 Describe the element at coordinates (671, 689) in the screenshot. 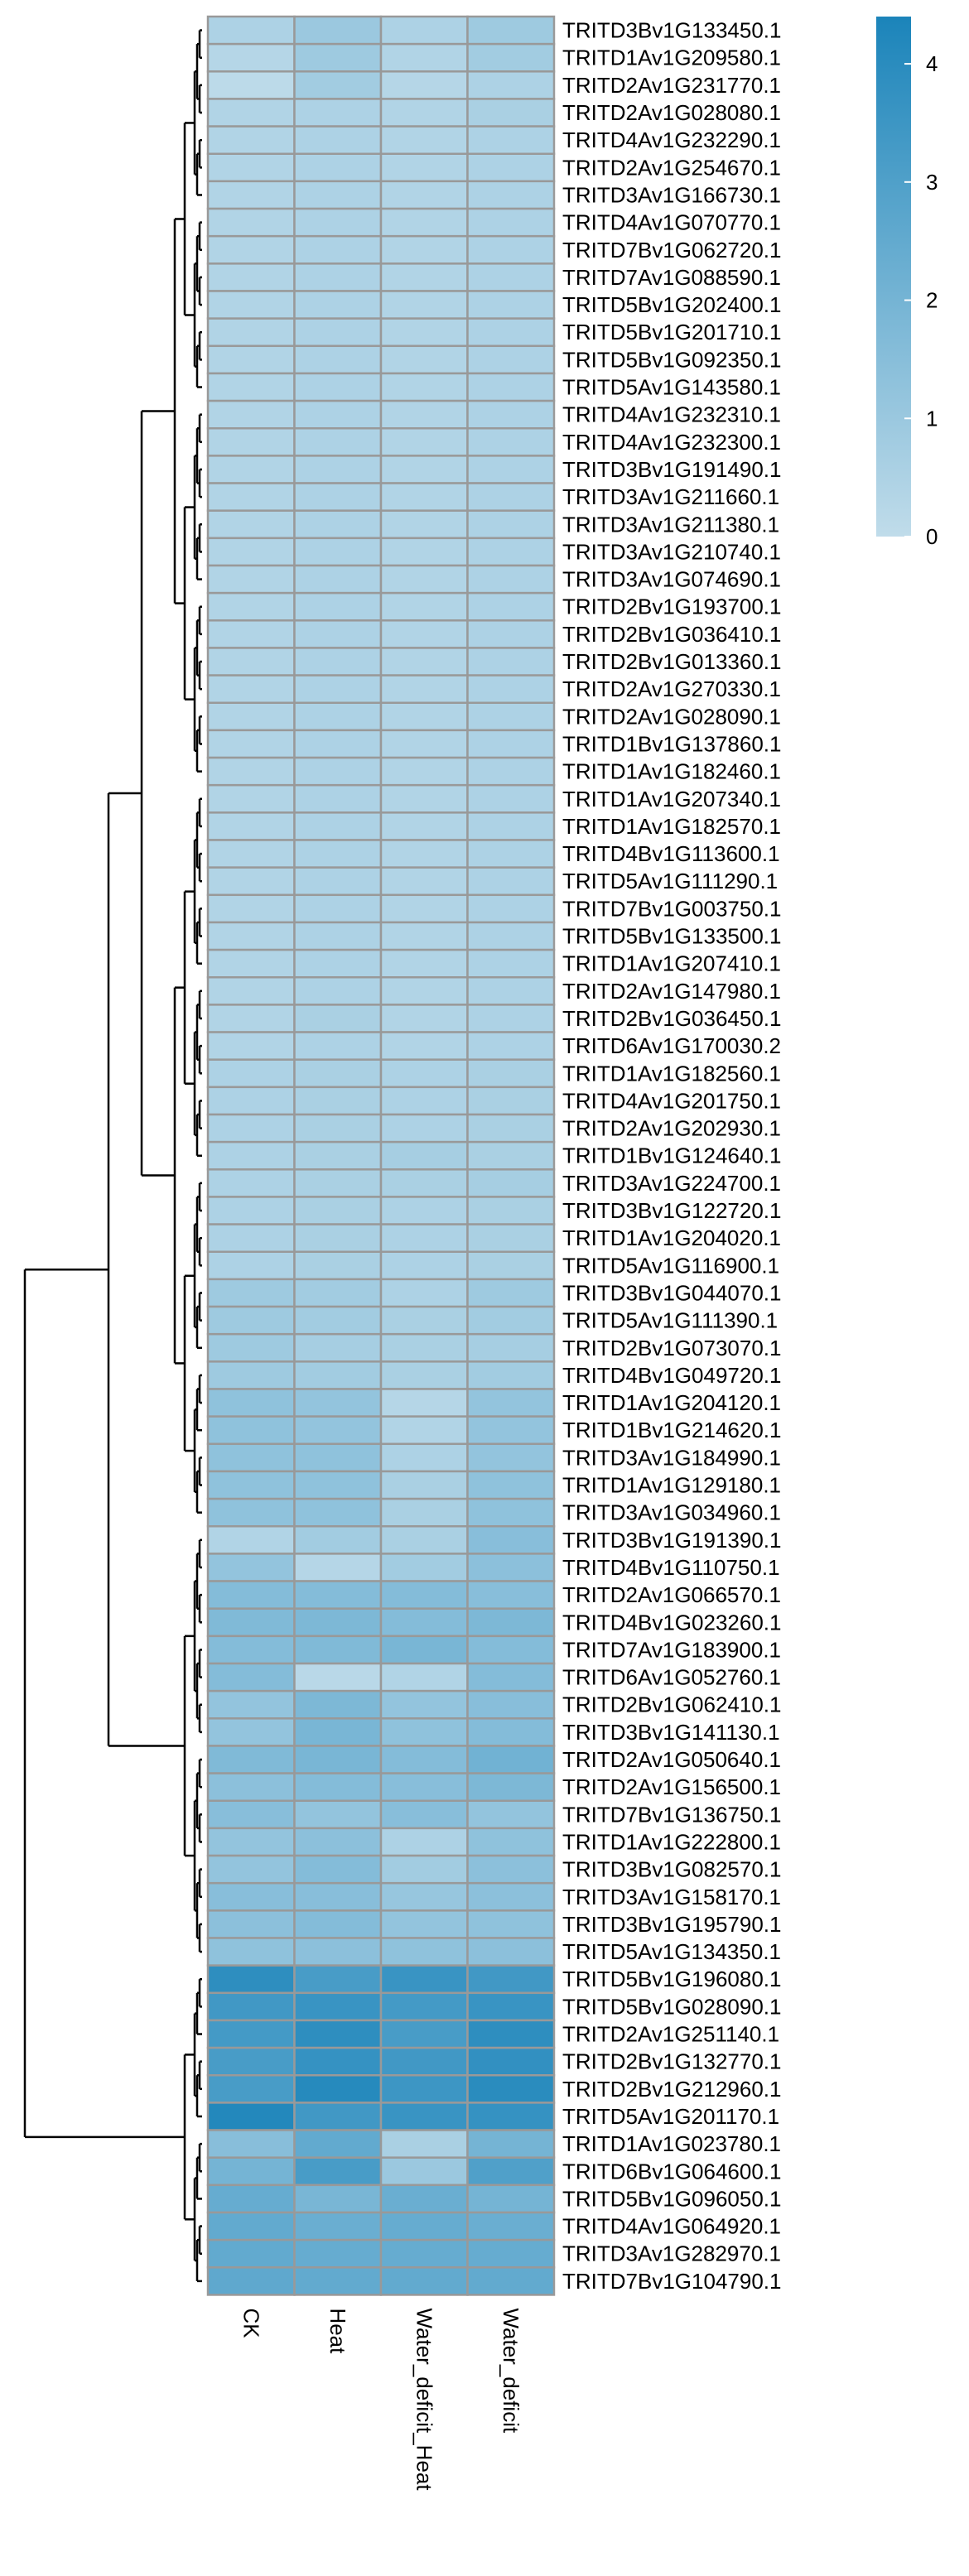

I see `row-label: TRITD2Av1G270330.1` at that location.